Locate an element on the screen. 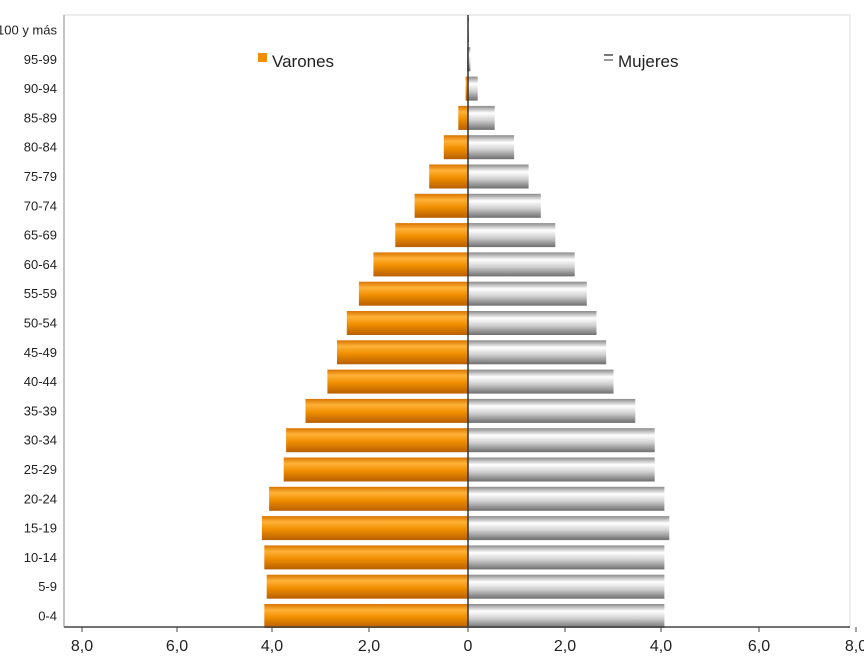 Image resolution: width=864 pixels, height=657 pixels. y-tick-label: 95-99 is located at coordinates (40, 59).